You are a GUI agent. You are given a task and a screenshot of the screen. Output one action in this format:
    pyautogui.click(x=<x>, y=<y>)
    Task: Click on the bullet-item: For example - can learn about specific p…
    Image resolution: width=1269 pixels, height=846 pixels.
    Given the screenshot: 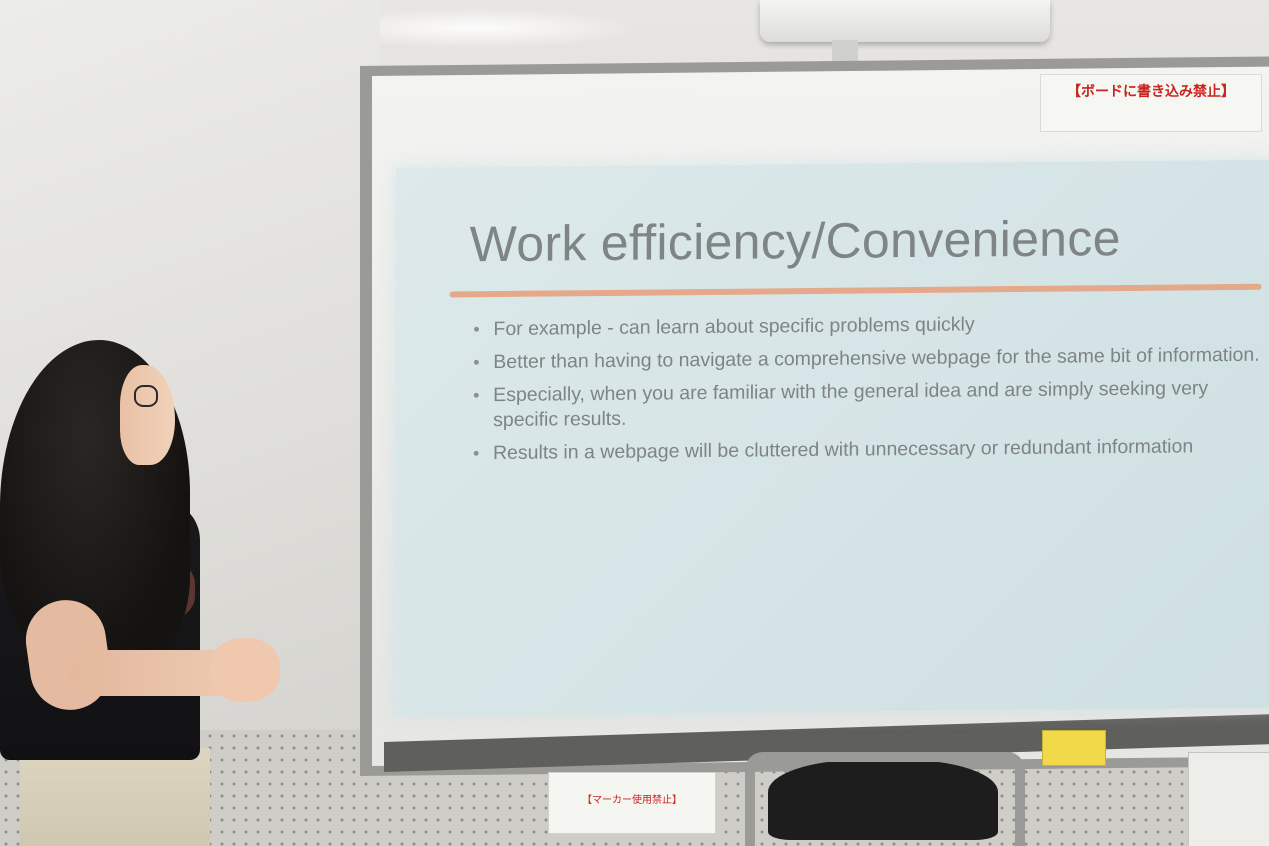 What is the action you would take?
    pyautogui.click(x=868, y=326)
    